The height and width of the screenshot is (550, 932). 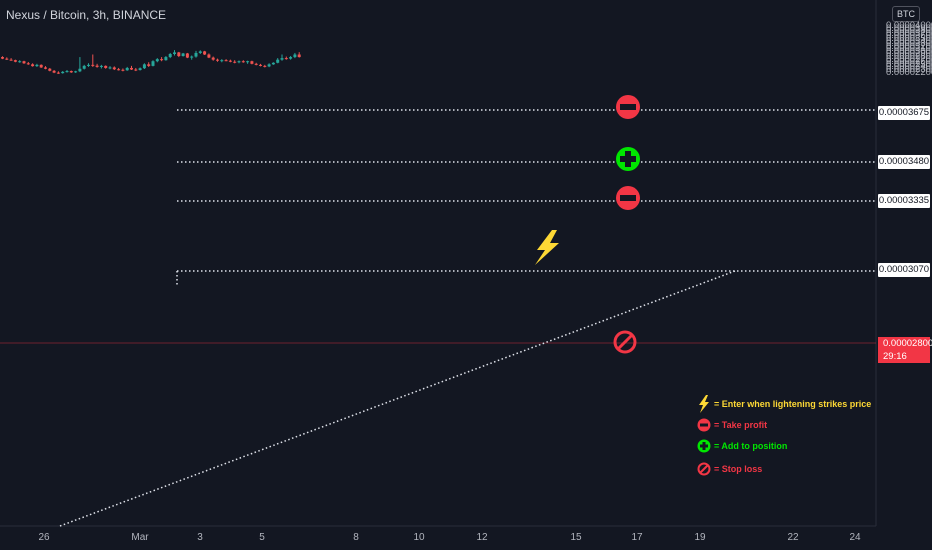 I want to click on time-tick-label: 12, so click(x=482, y=537).